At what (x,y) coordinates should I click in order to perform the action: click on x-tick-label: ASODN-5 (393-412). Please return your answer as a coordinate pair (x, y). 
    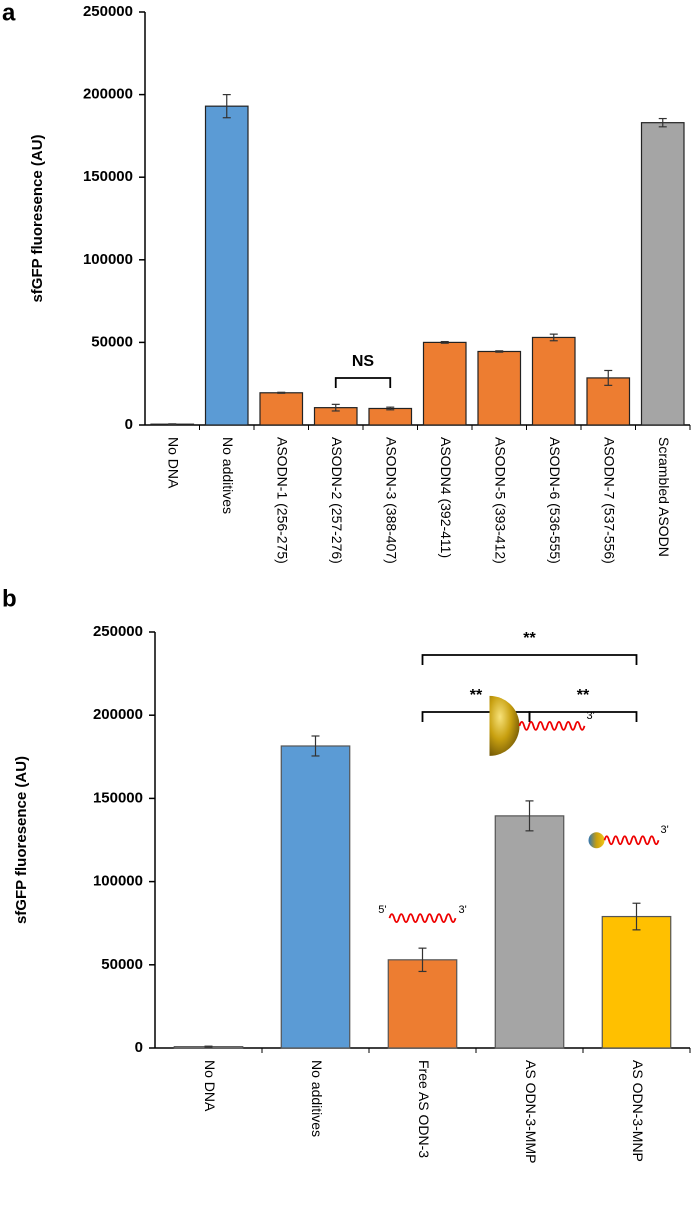
    Looking at the image, I should click on (501, 500).